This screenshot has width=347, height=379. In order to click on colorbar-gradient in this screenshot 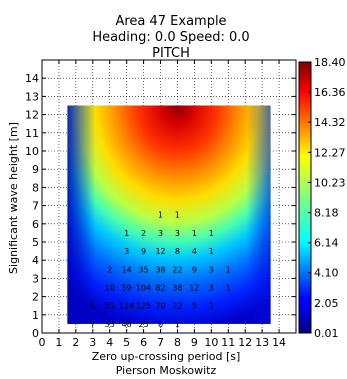, I will do `click(305, 197)`.